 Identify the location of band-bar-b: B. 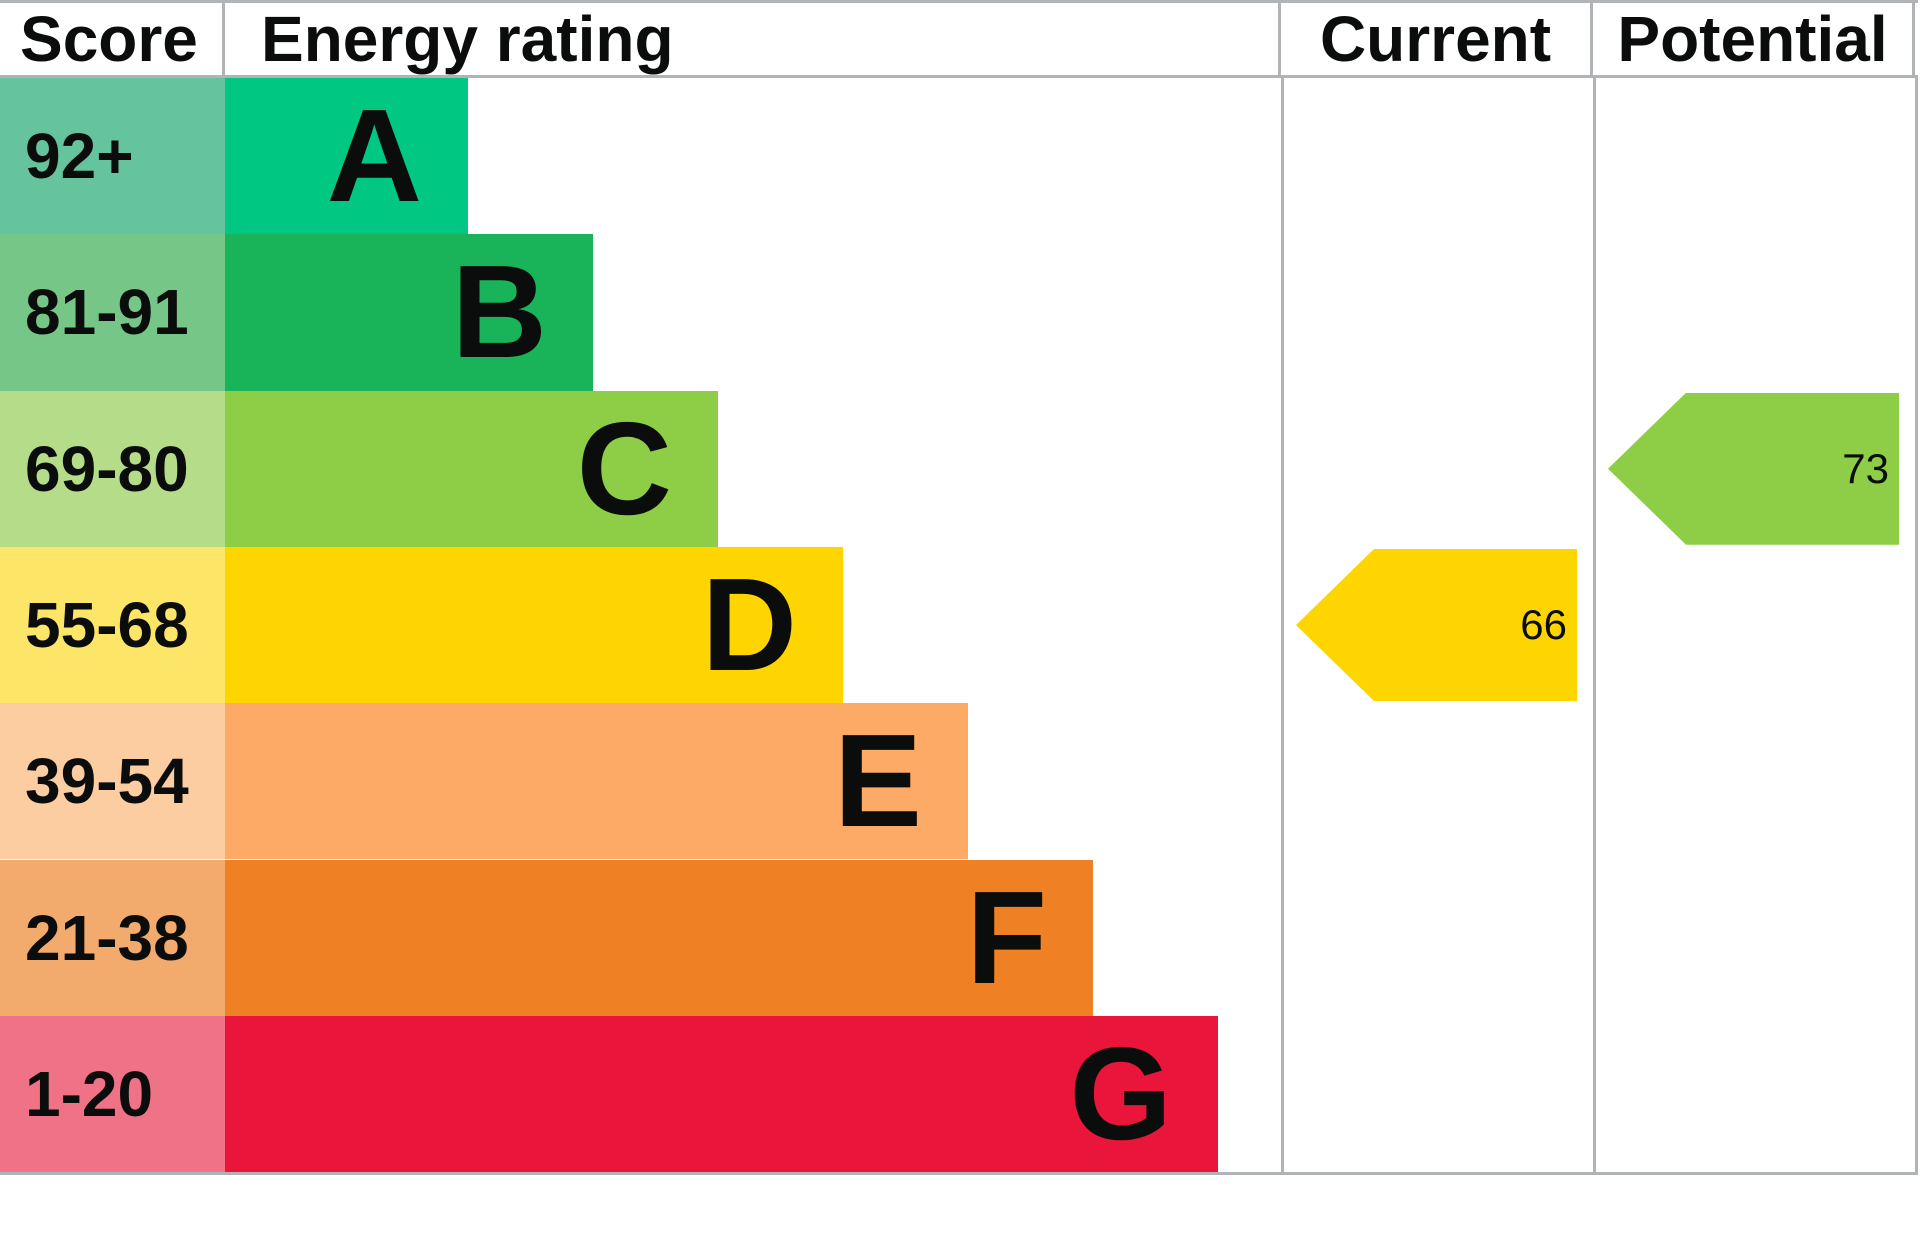
(409, 312).